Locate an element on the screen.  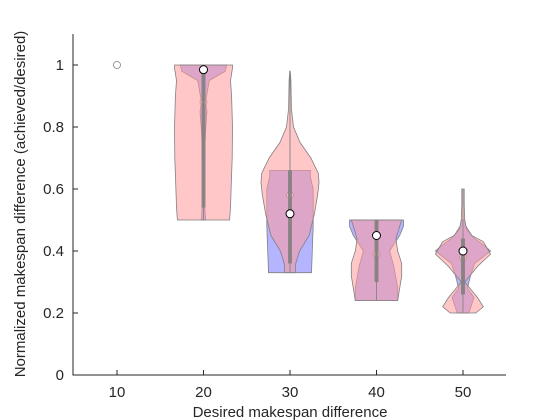
y-tick-label: 0.8 is located at coordinates (53, 127).